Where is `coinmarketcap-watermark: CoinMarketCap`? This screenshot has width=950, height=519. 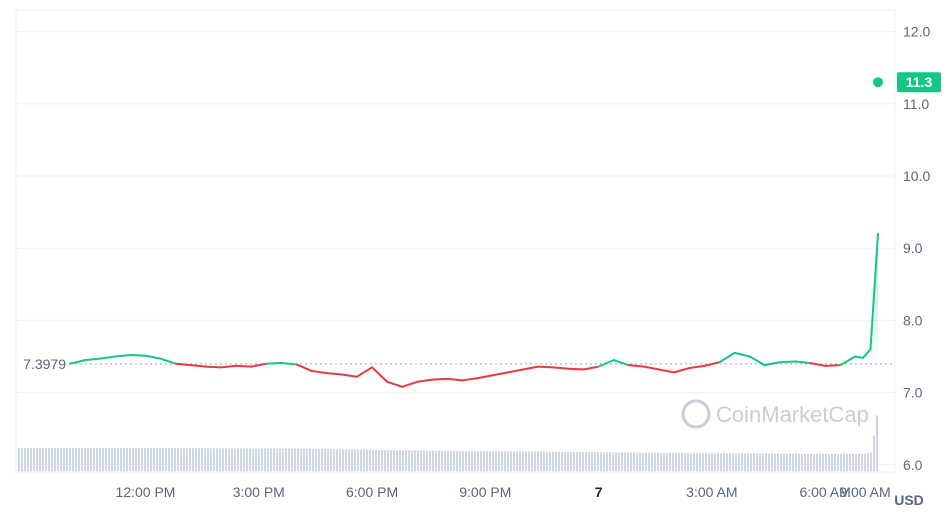
coinmarketcap-watermark: CoinMarketCap is located at coordinates (775, 414).